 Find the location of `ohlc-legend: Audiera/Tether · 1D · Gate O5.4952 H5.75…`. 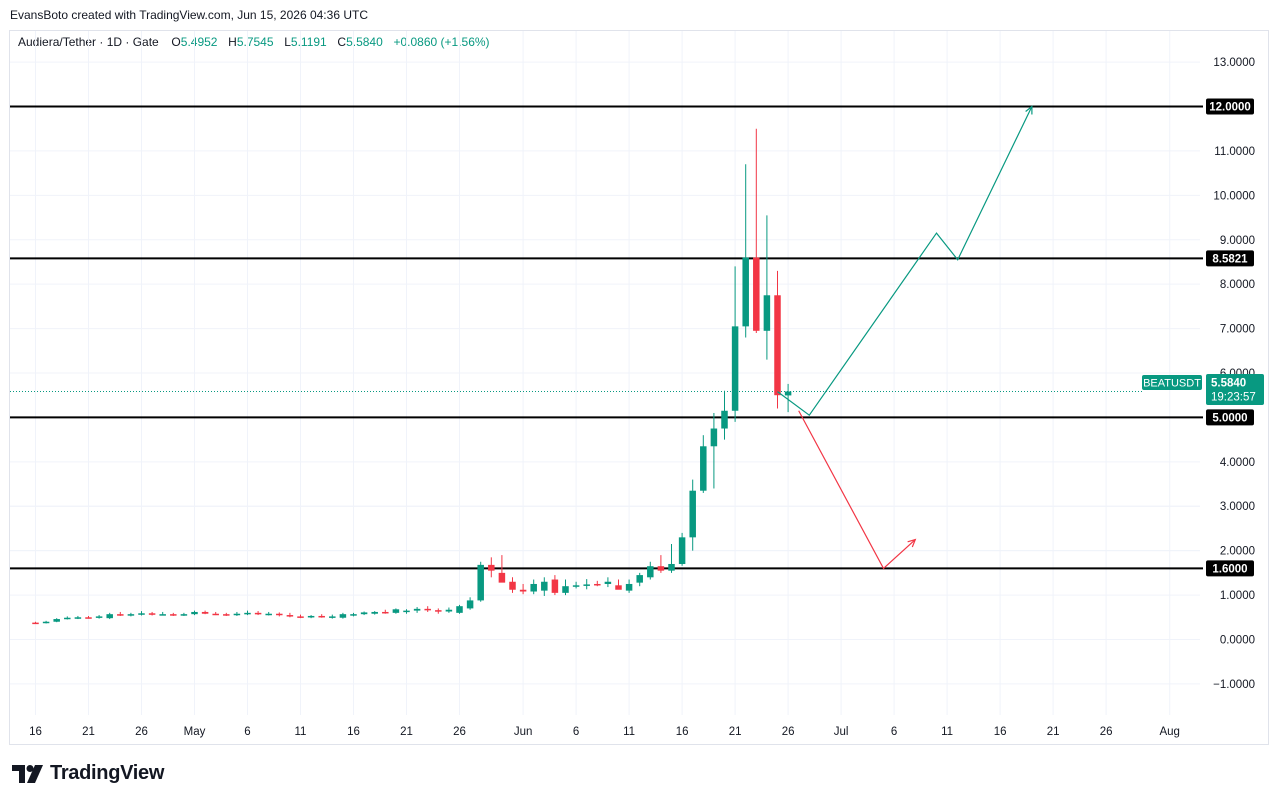

ohlc-legend: Audiera/Tether · 1D · Gate O5.4952 H5.75… is located at coordinates (254, 42).